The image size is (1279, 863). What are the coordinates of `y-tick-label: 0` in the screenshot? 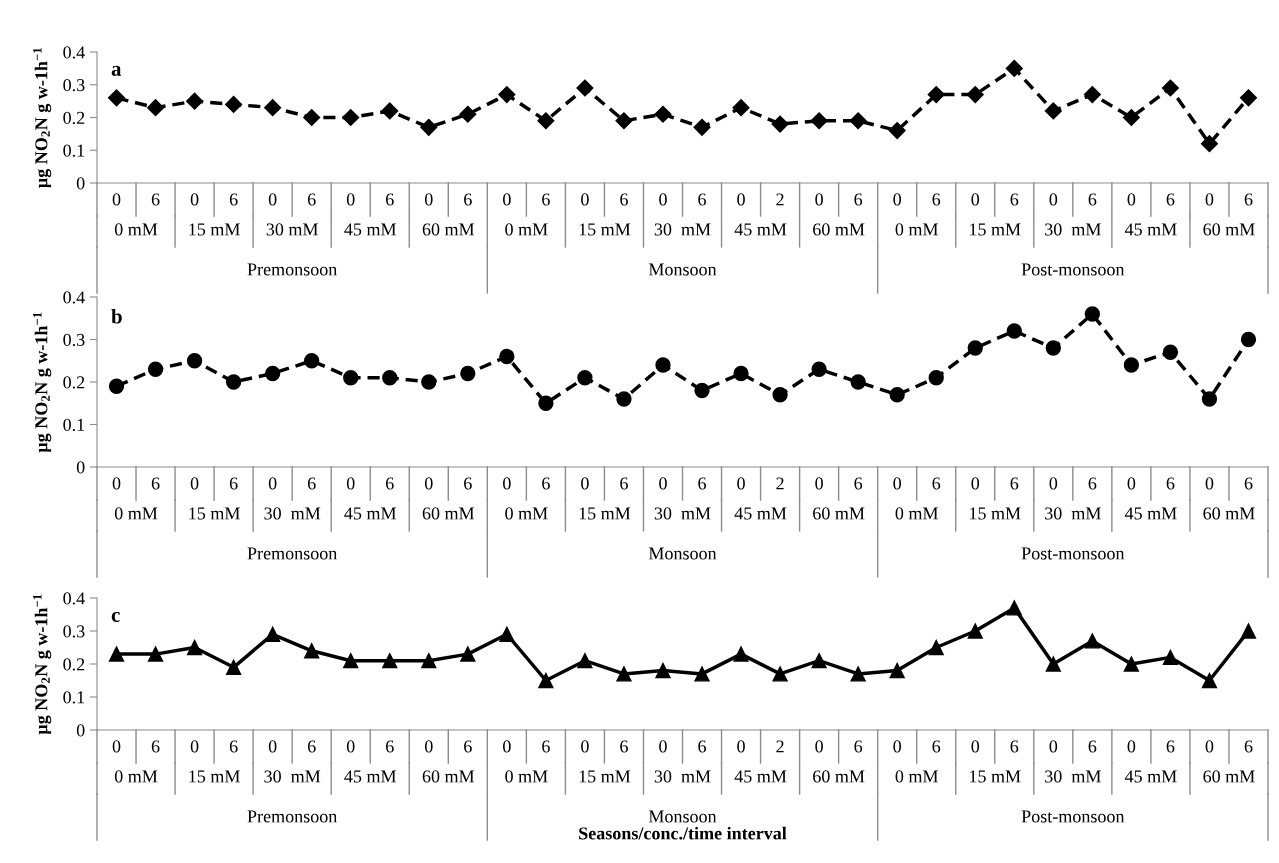 It's located at (80, 467).